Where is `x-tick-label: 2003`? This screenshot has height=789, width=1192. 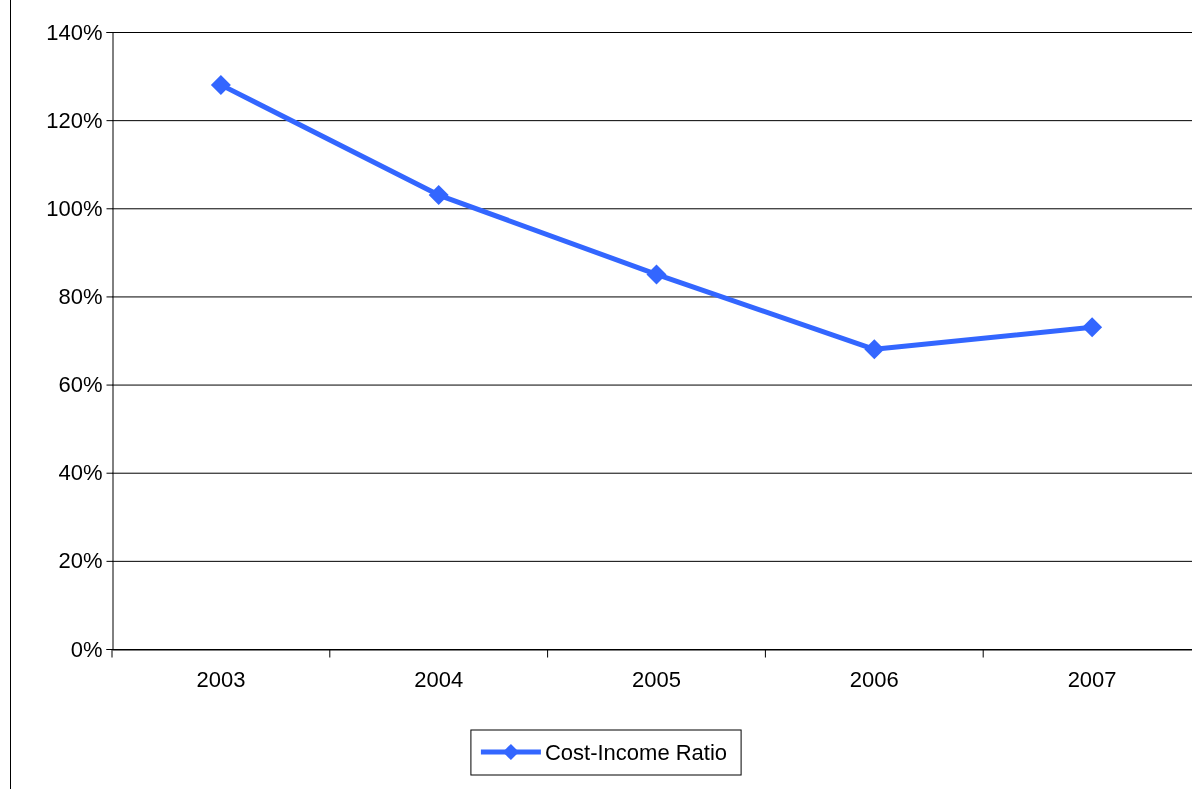
x-tick-label: 2003 is located at coordinates (221, 680).